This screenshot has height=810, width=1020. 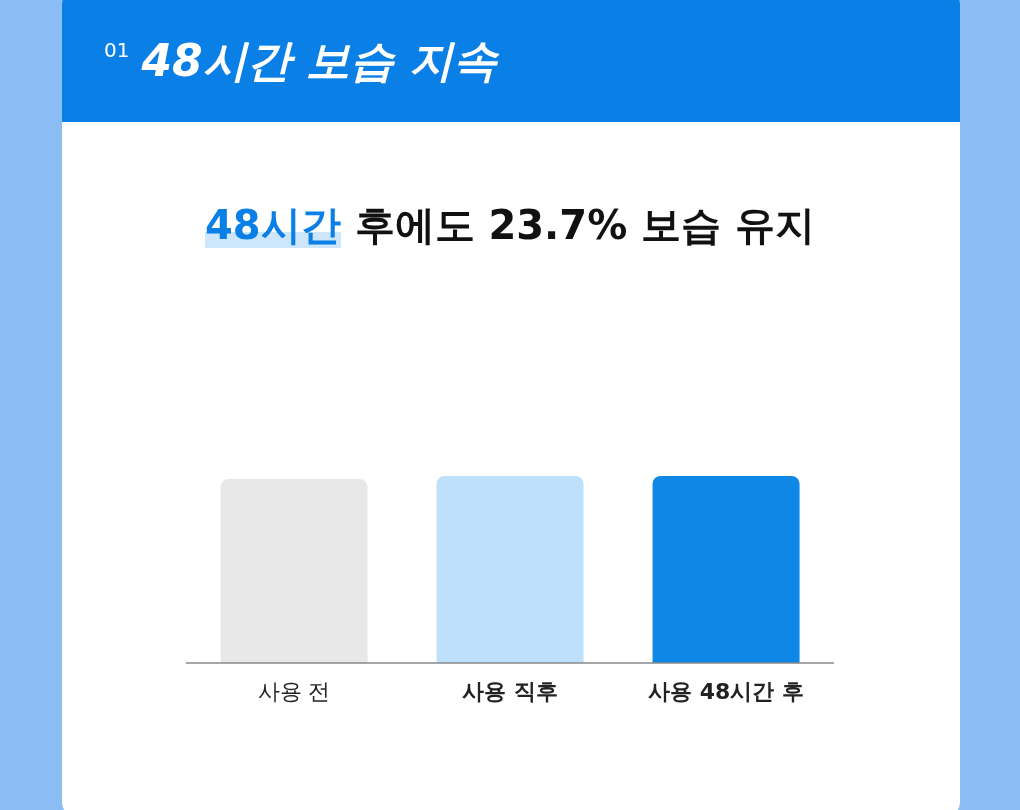 I want to click on text: 01, so click(x=117, y=50).